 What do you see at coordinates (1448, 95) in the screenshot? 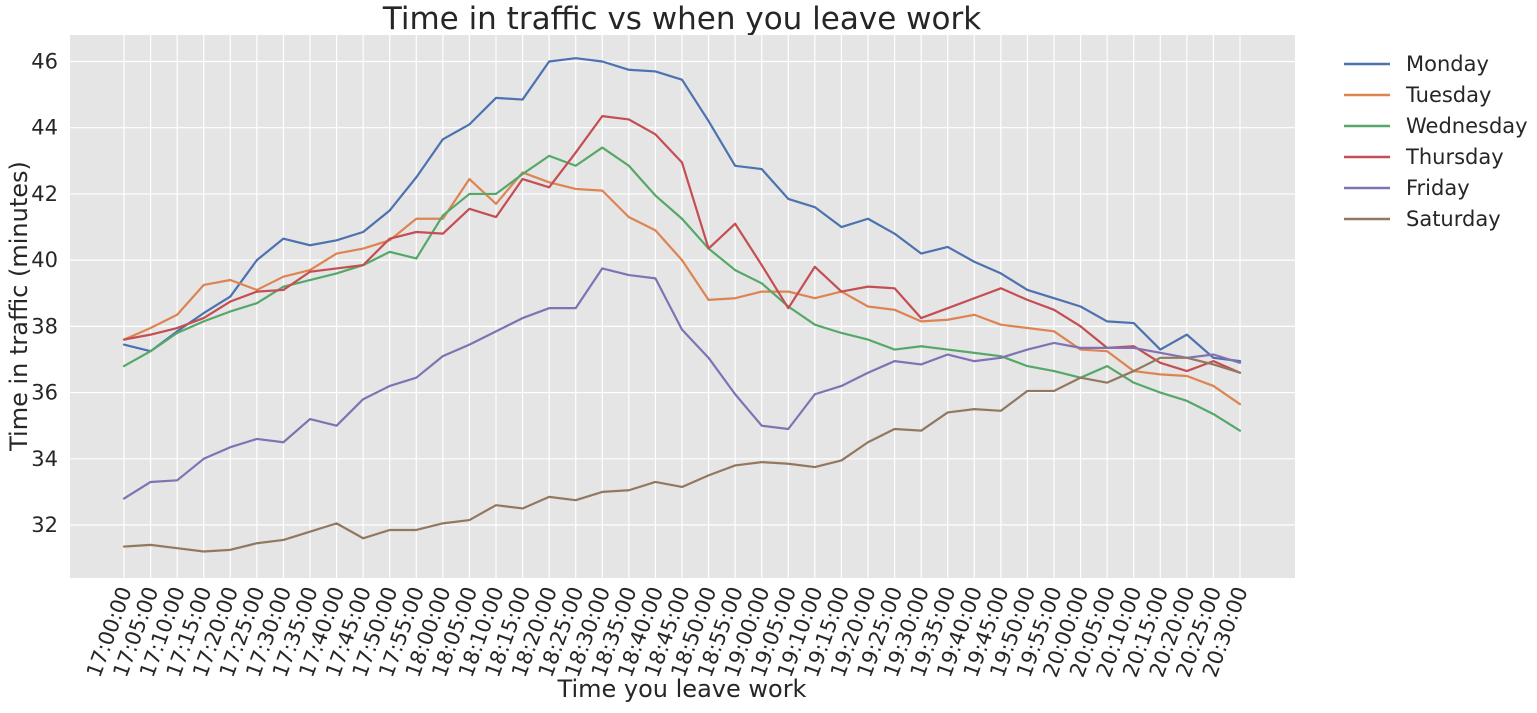
I see `legend-label-tuesday: Tuesday` at bounding box center [1448, 95].